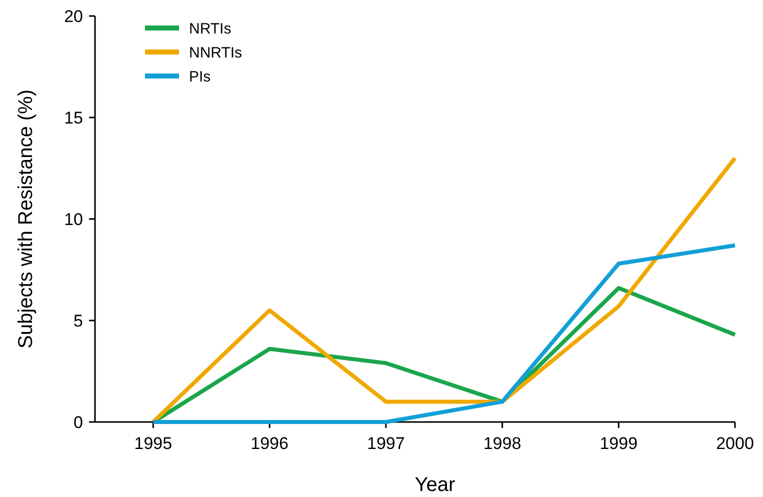  Describe the element at coordinates (210, 29) in the screenshot. I see `legend-label: NRTIs` at that location.